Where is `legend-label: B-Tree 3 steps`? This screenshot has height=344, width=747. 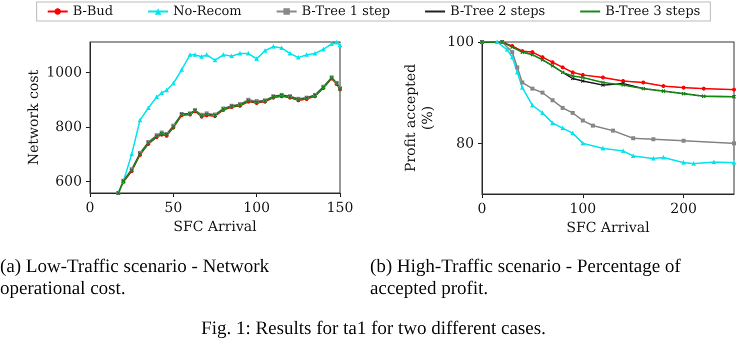
legend-label: B-Tree 3 steps is located at coordinates (652, 11).